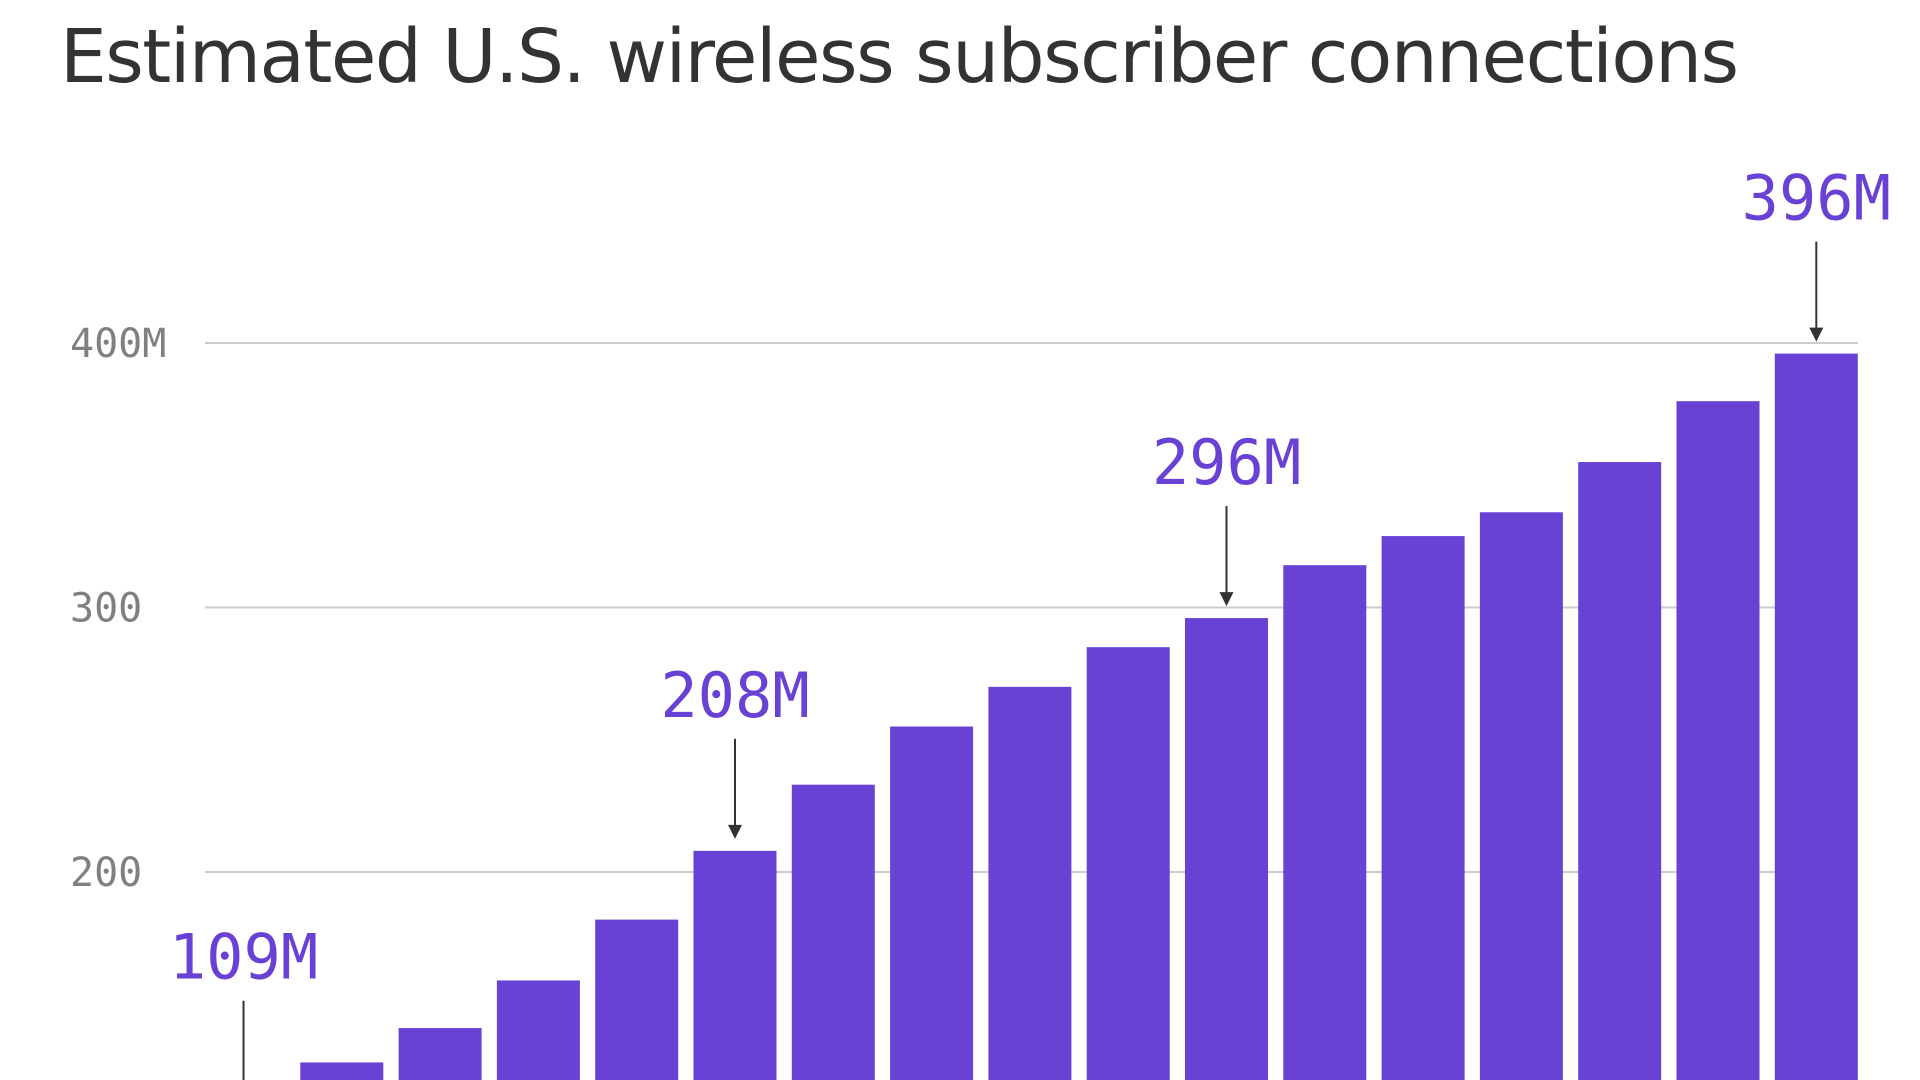  Describe the element at coordinates (1816, 252) in the screenshot. I see `annotation-396M: 396M` at that location.